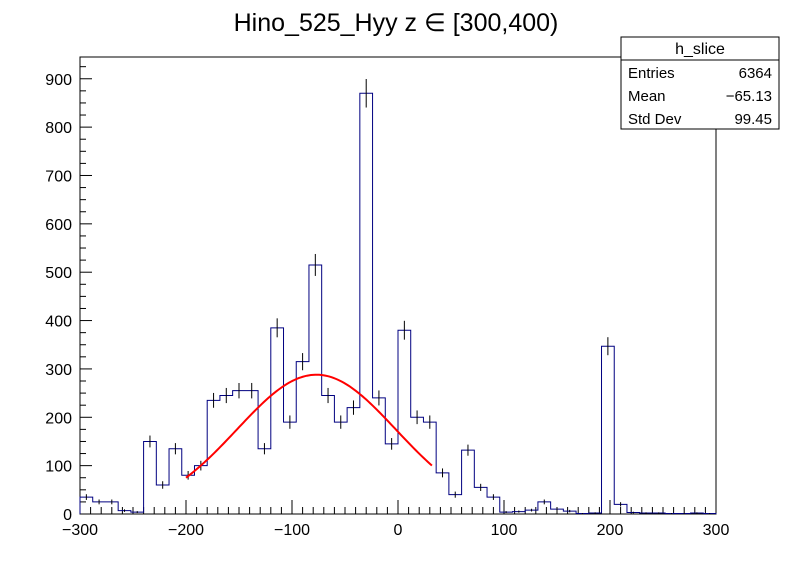  What do you see at coordinates (395, 519) in the screenshot?
I see `x-axis: −300 −200 −100 0 100 200 300` at bounding box center [395, 519].